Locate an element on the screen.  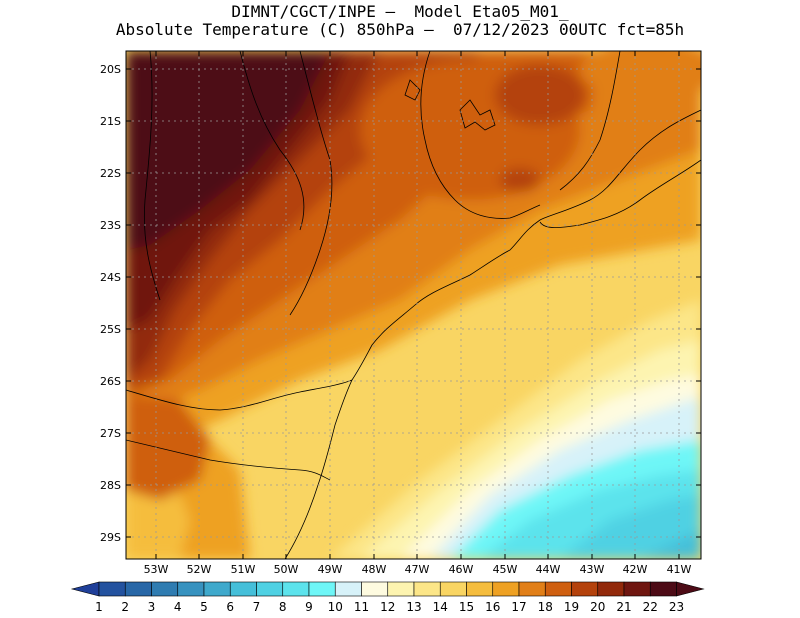
lon-label: 46W is located at coordinates (461, 569).